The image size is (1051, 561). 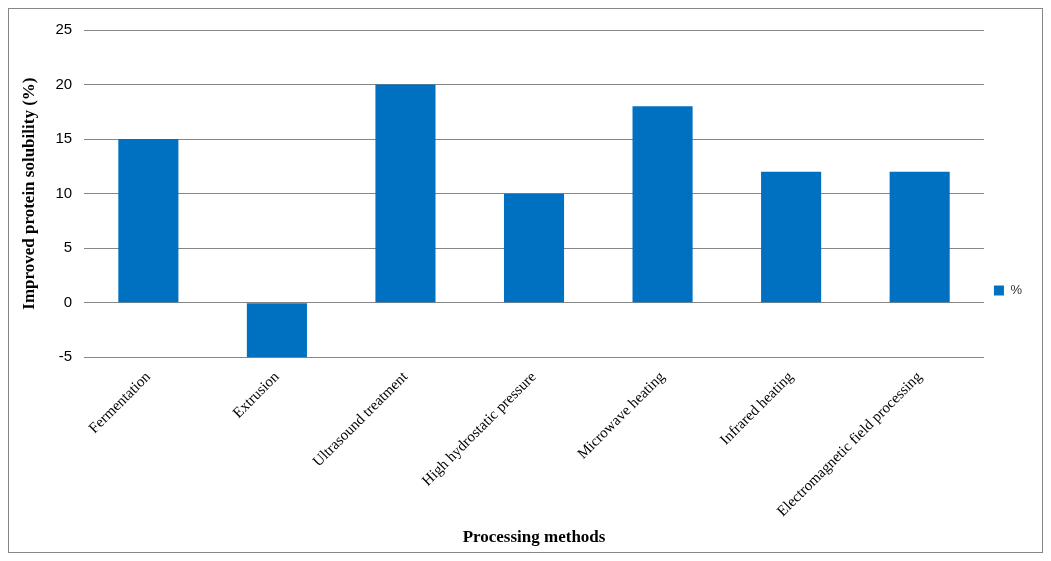 I want to click on y-axis-title: Improved protein solubility (%), so click(x=28, y=193).